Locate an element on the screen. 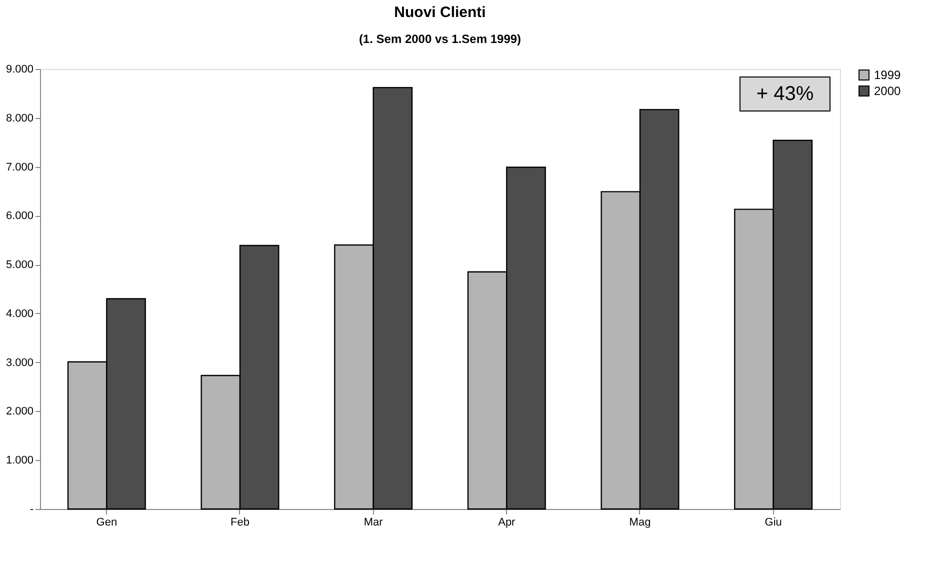  y-tick-label: 4.000 is located at coordinates (20, 314).